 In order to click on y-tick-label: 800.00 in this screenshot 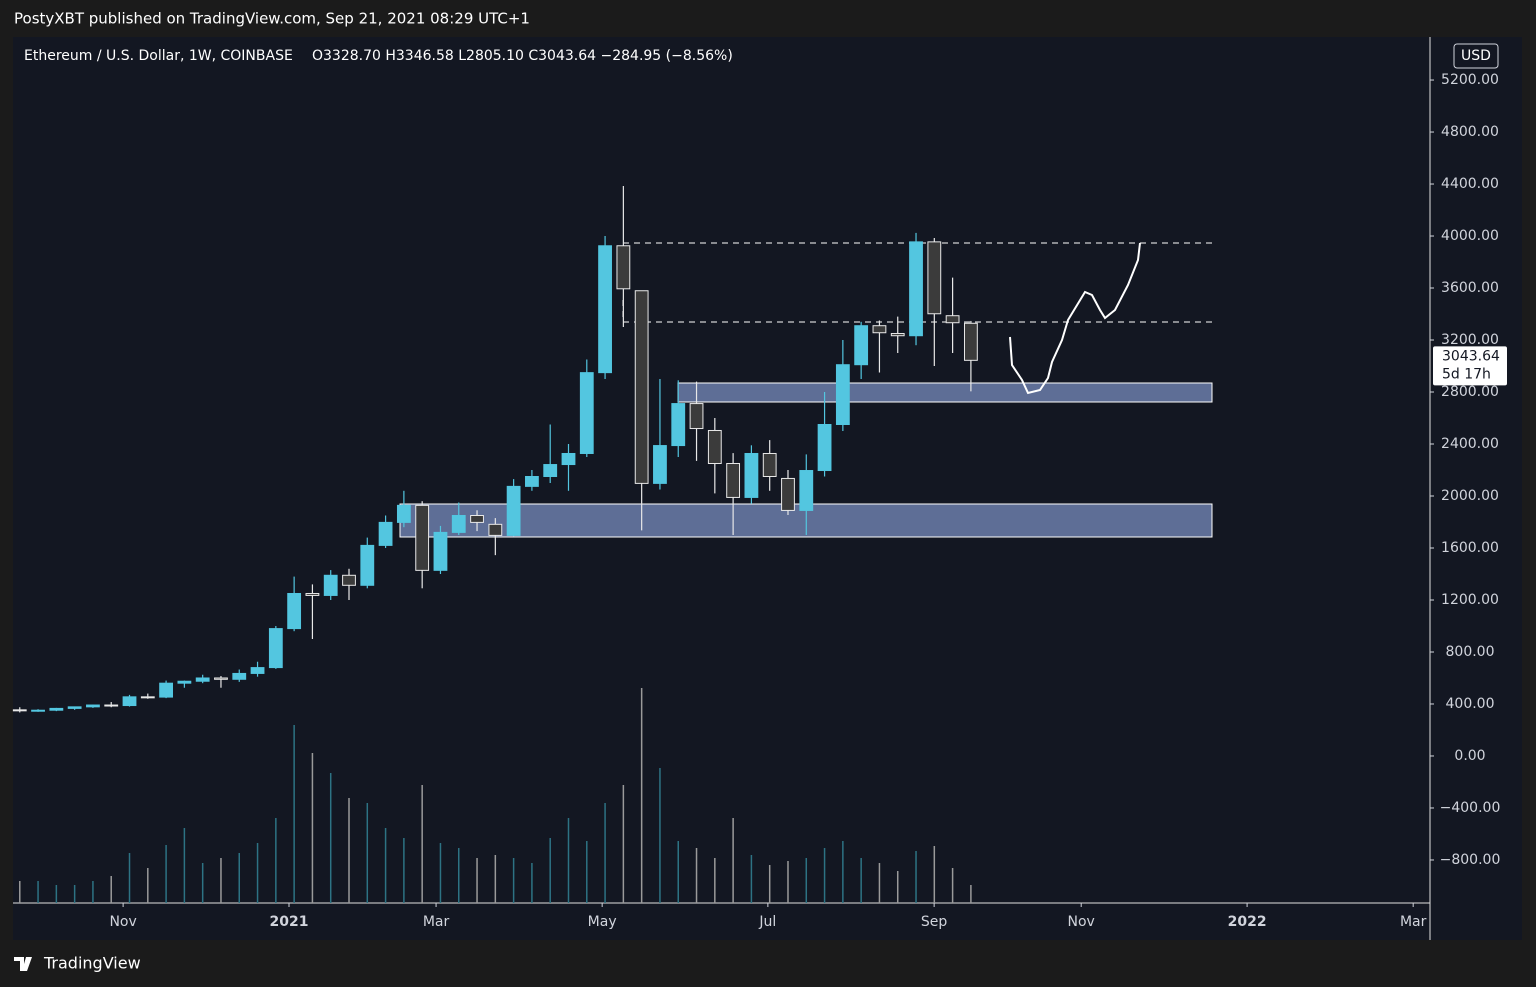, I will do `click(1470, 652)`.